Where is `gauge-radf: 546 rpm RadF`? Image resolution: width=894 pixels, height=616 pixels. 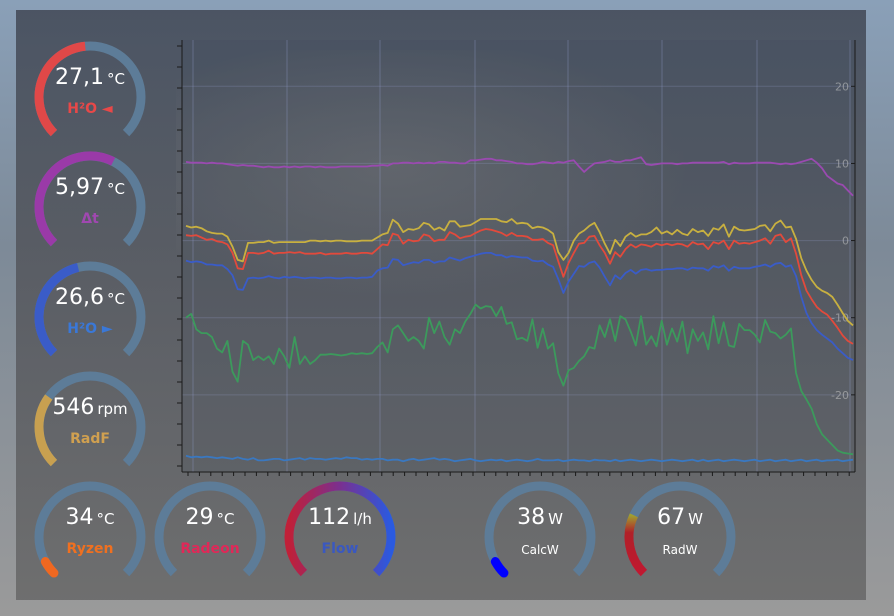 gauge-radf: 546 rpm RadF is located at coordinates (90, 425).